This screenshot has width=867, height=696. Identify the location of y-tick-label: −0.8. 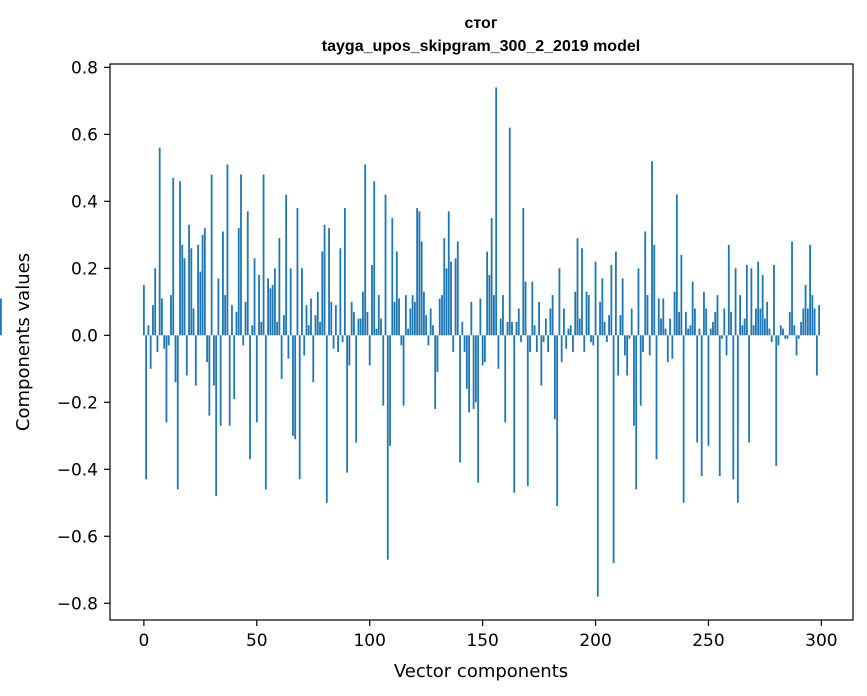
(77, 604).